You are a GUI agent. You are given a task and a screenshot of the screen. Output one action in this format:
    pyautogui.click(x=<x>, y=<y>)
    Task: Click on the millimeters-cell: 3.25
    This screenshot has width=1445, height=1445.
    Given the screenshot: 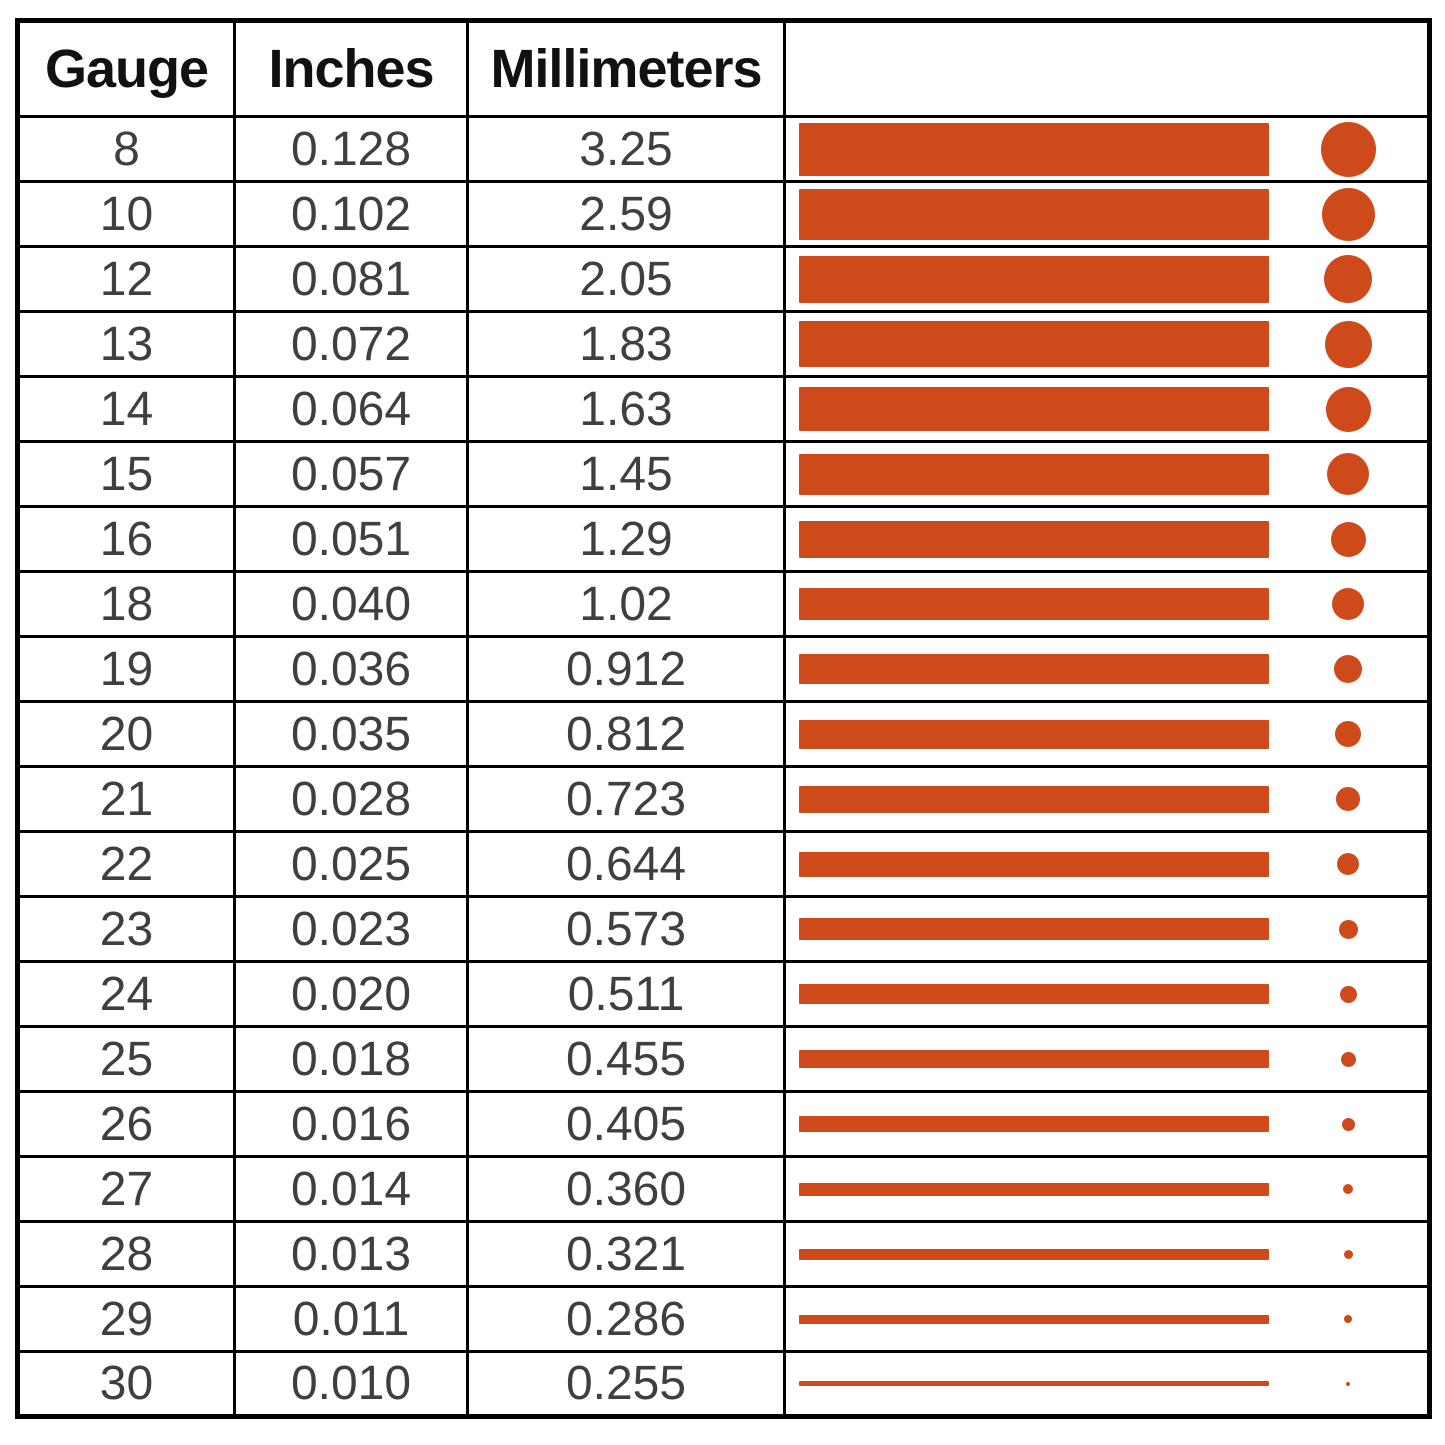 What is the action you would take?
    pyautogui.click(x=626, y=149)
    